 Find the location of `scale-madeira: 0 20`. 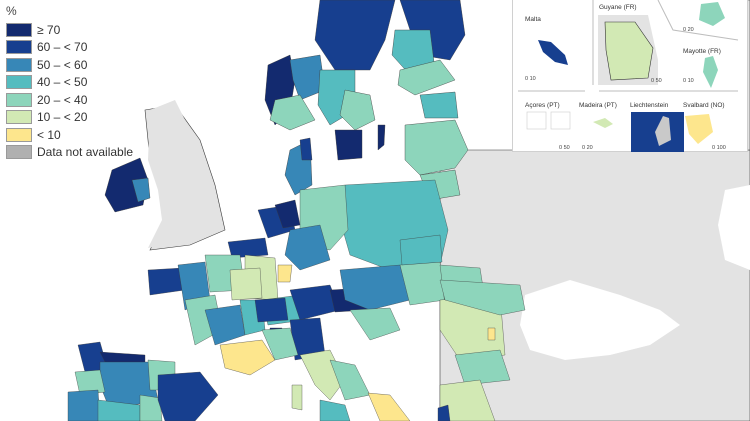

scale-madeira: 0 20 is located at coordinates (587, 148).